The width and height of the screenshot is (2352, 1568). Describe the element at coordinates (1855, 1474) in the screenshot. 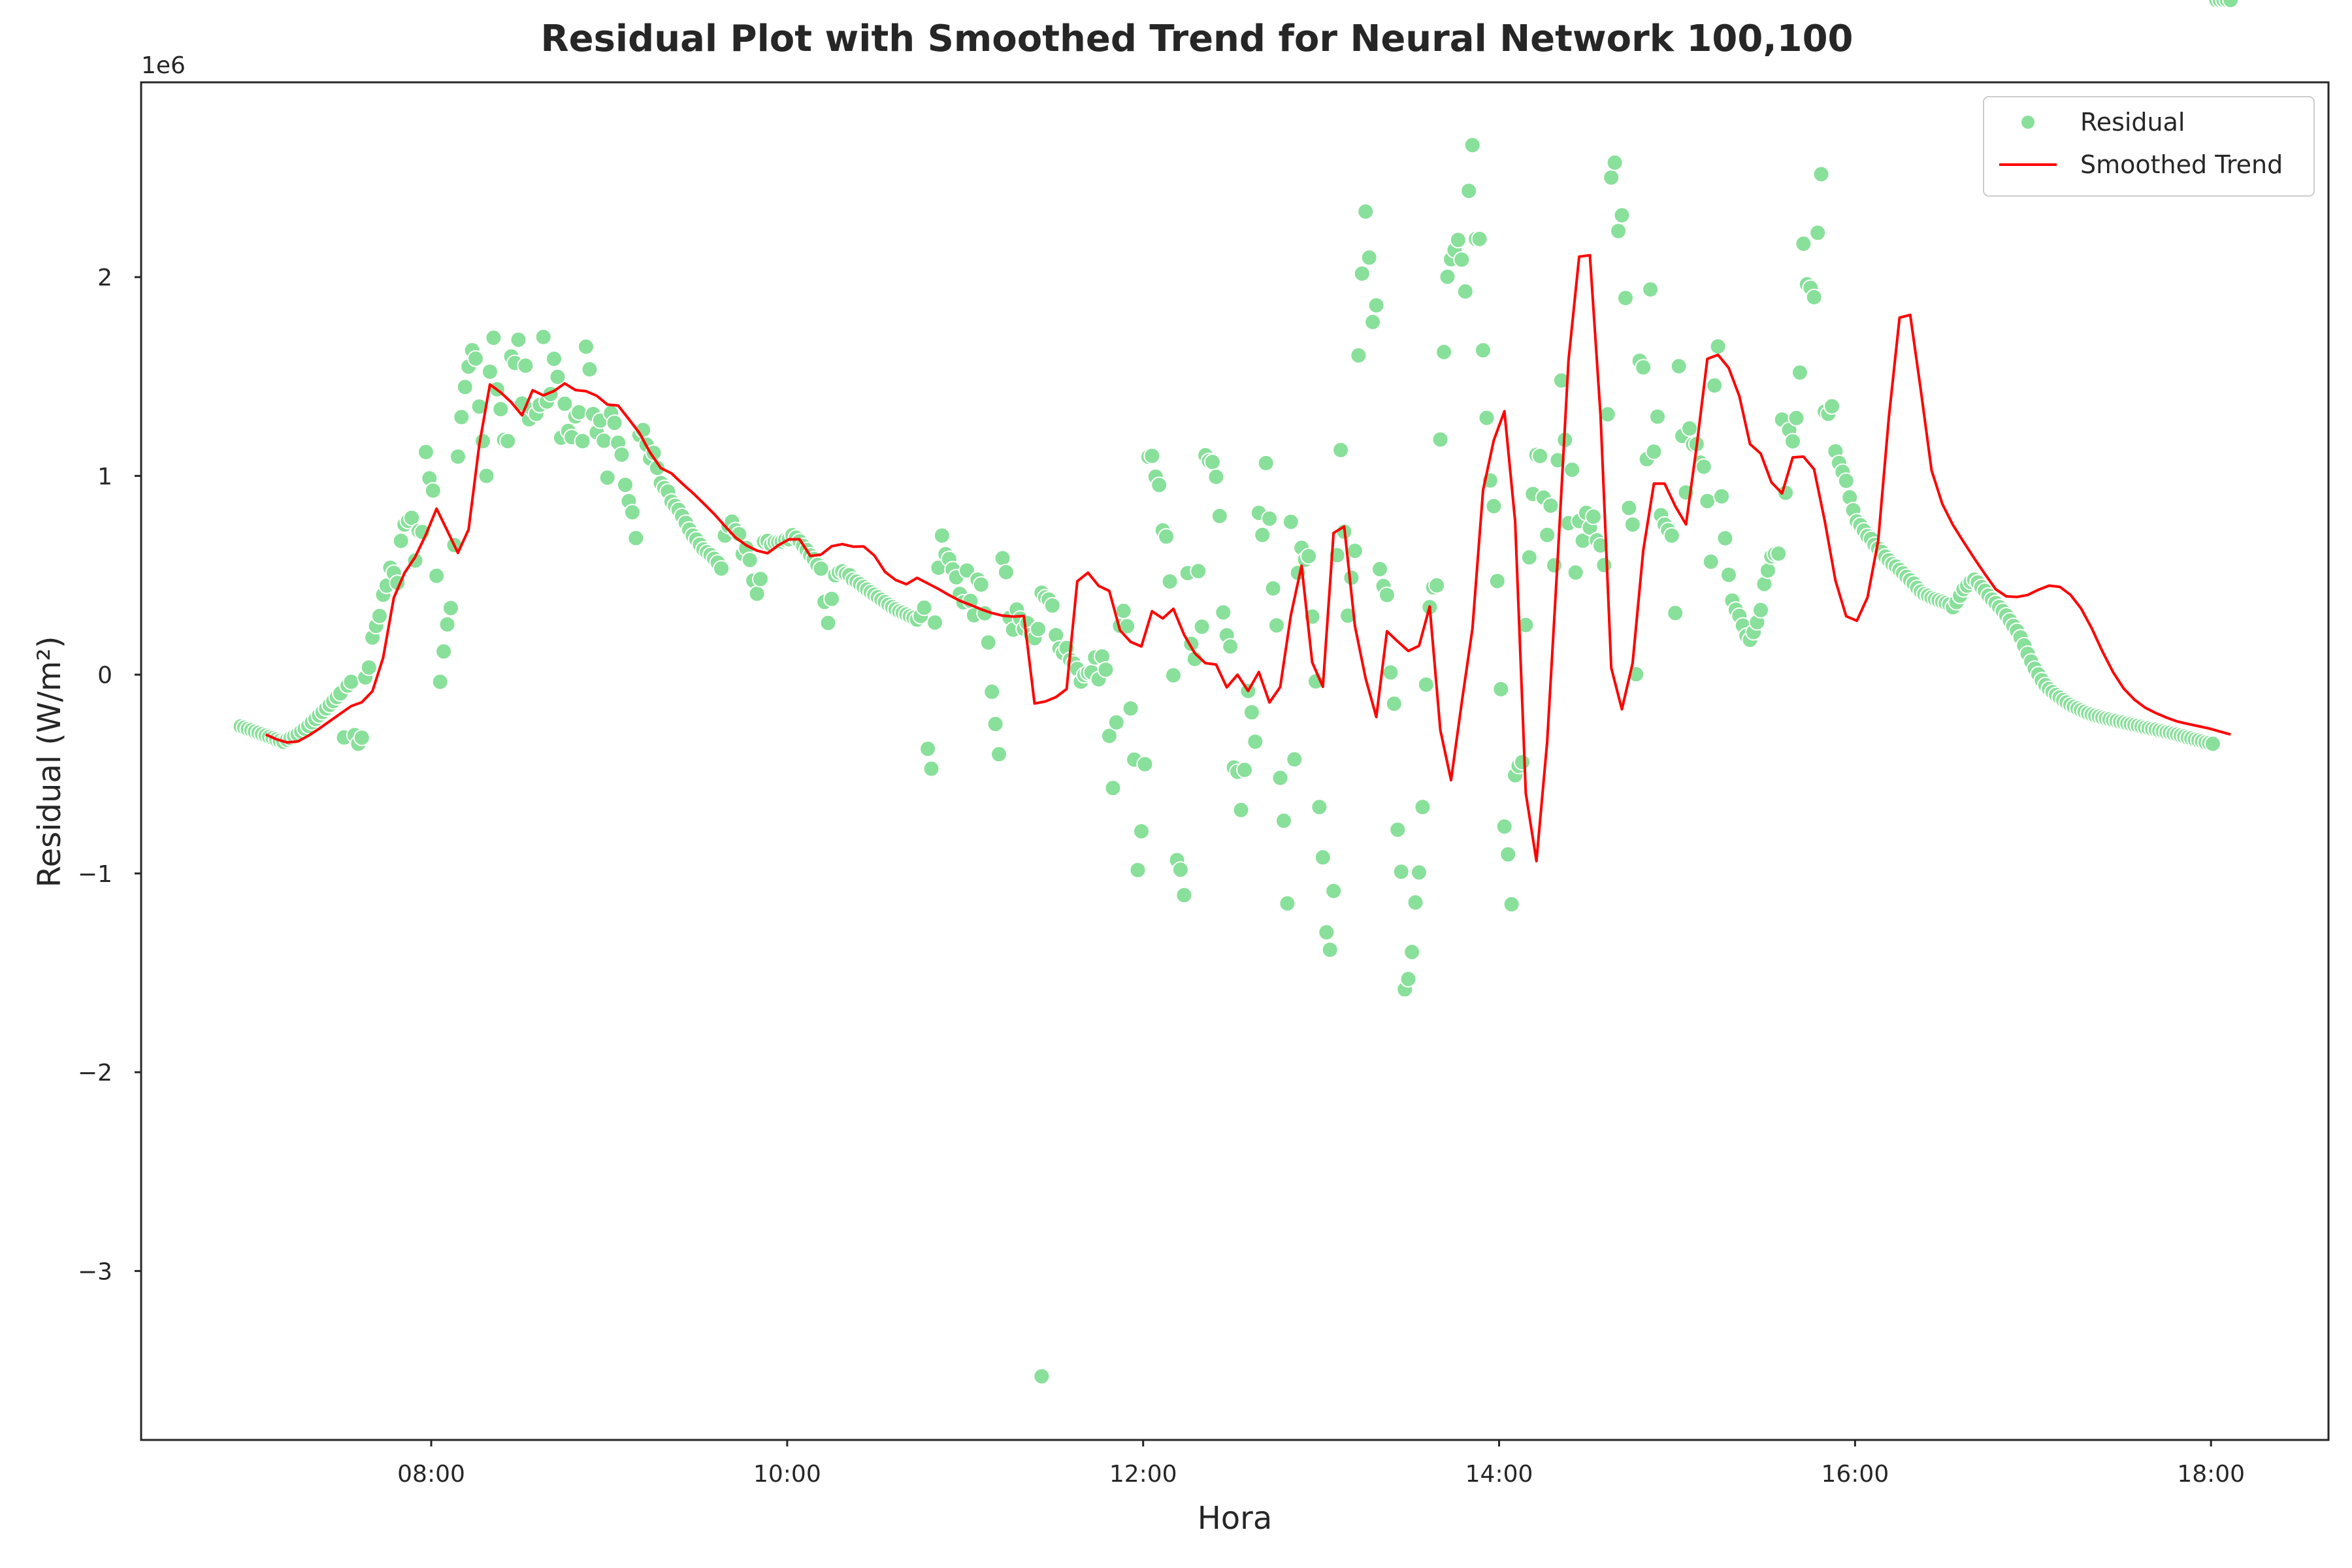

I see `x-tick-label: 16:00` at that location.